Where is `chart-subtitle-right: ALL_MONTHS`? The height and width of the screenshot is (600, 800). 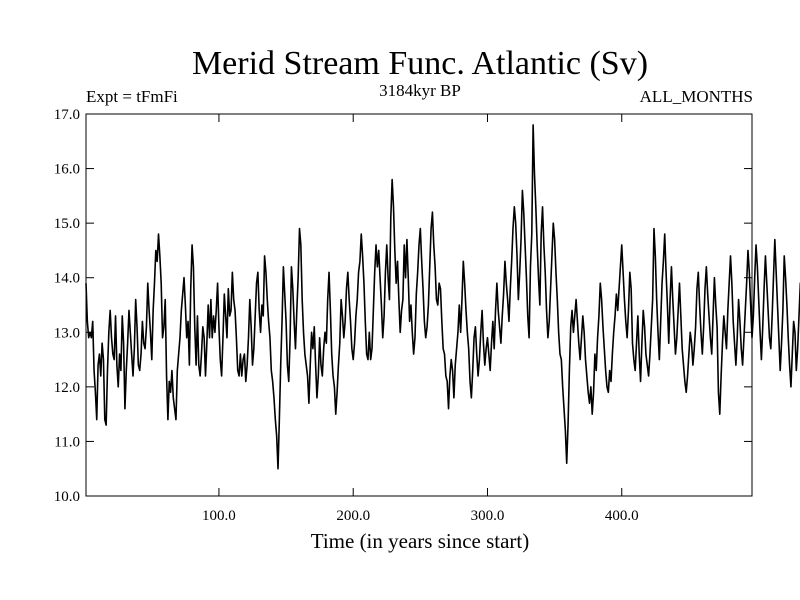
chart-subtitle-right: ALL_MONTHS is located at coordinates (696, 96).